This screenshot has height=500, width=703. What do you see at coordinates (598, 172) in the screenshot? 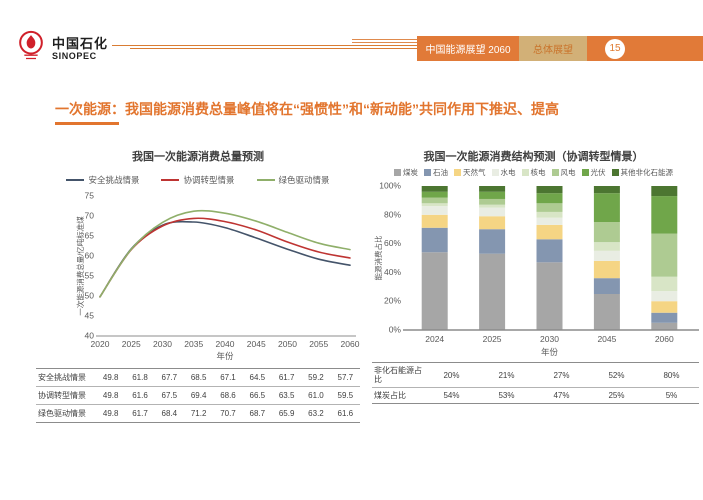
I see `legend-label: 光伏` at bounding box center [598, 172].